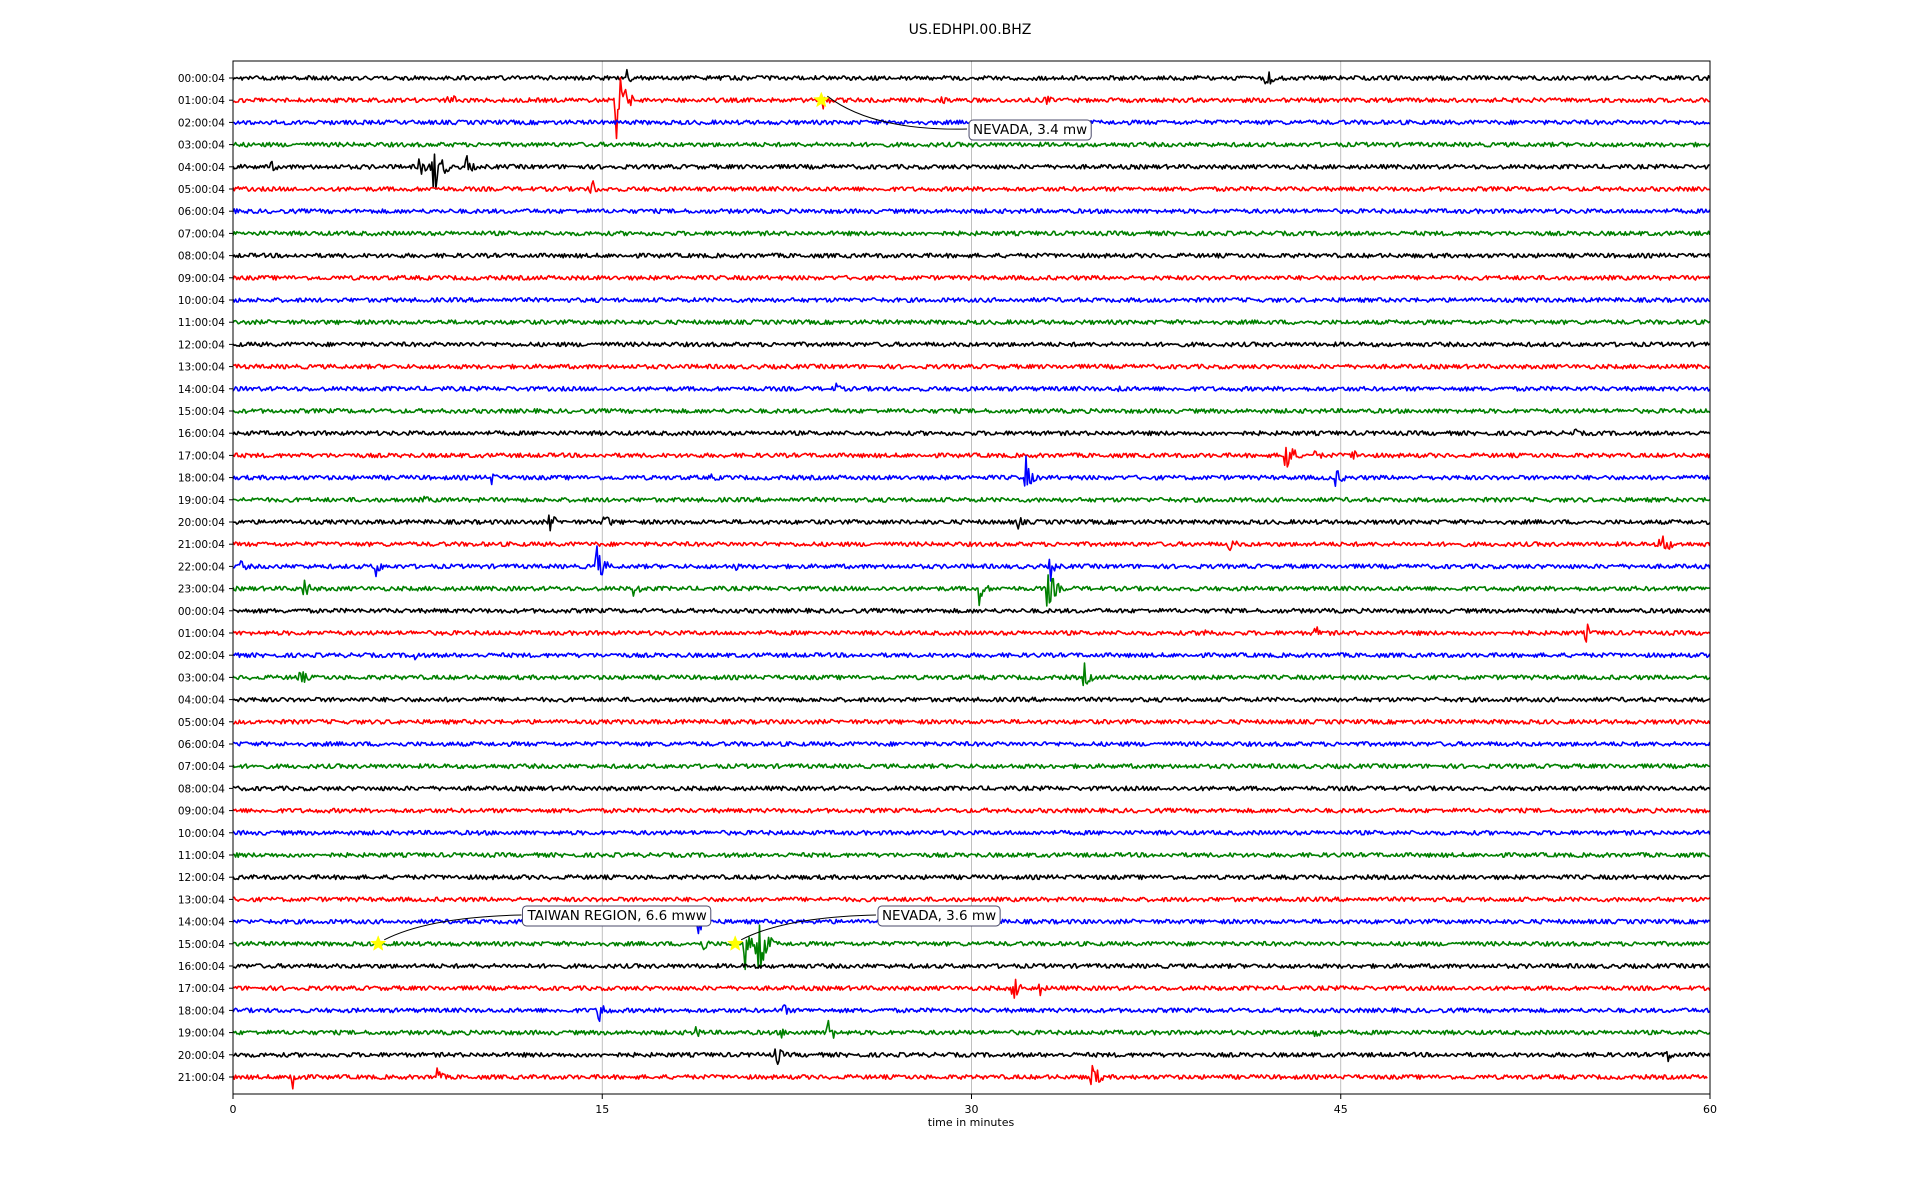 This screenshot has width=1920, height=1200. I want to click on event-label-2: NEVADA, 3.6 mw, so click(939, 916).